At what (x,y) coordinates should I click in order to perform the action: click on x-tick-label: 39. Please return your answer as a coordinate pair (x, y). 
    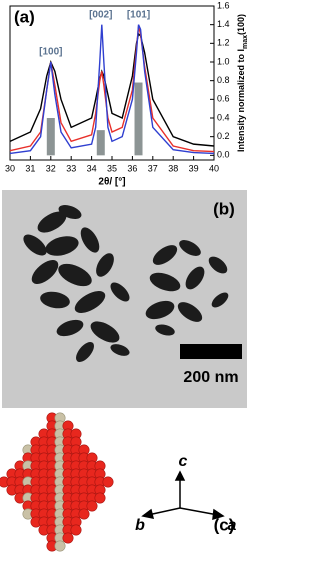
    Looking at the image, I should click on (194, 168).